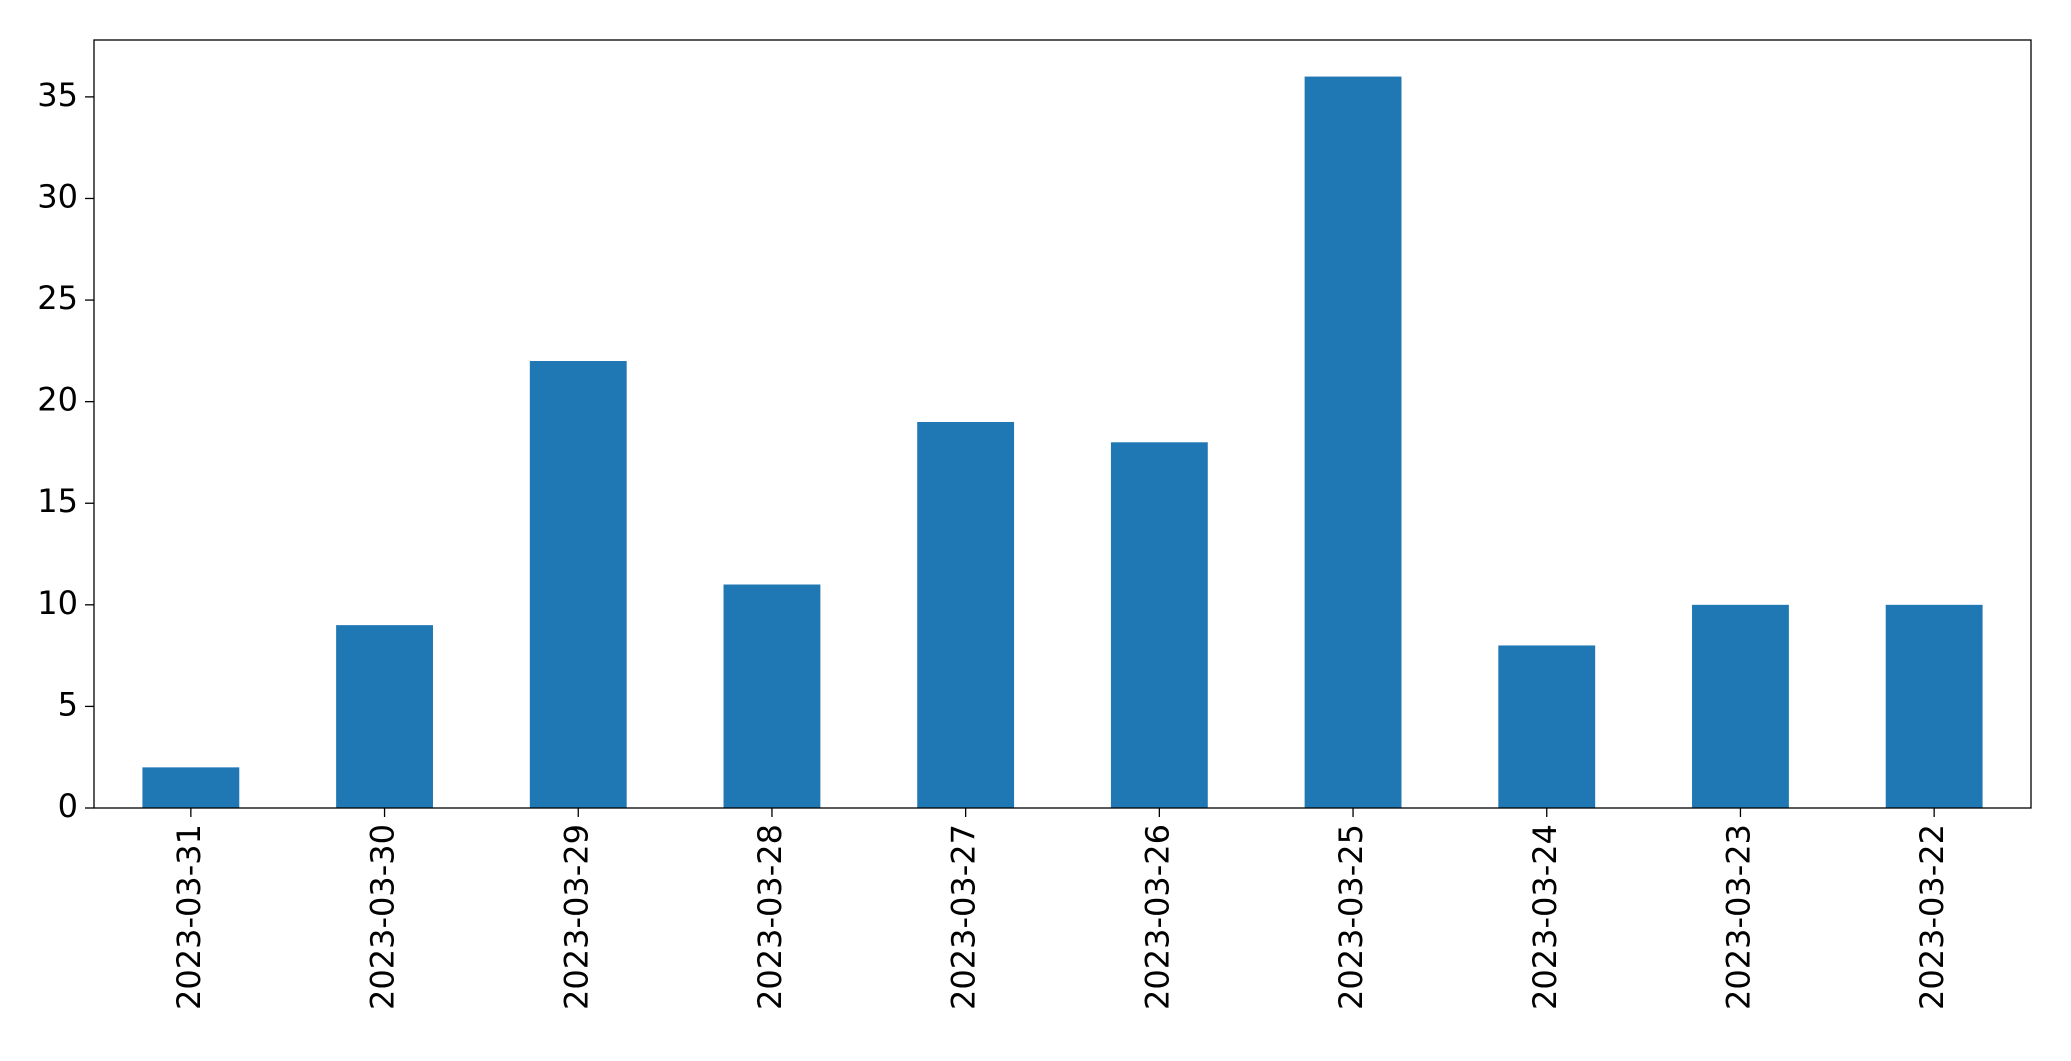 The height and width of the screenshot is (1061, 2071). I want to click on y-tick-label: 25, so click(57, 298).